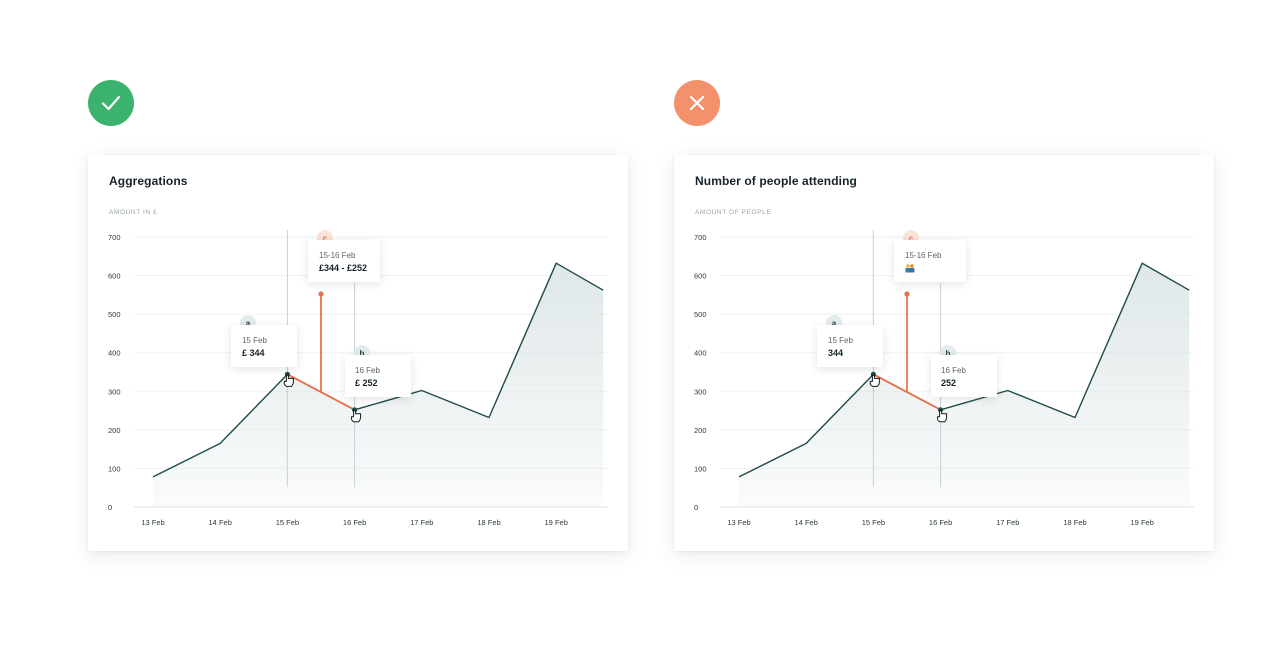  What do you see at coordinates (930, 261) in the screenshot?
I see `tooltip-c: 15-16 Feb` at bounding box center [930, 261].